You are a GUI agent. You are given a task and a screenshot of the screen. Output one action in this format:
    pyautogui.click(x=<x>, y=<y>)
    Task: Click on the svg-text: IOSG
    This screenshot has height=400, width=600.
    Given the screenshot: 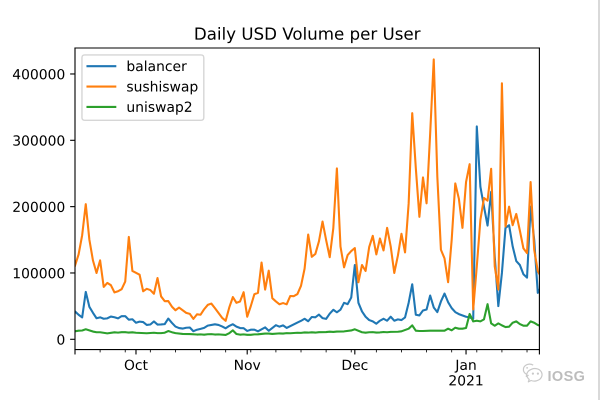 What is the action you would take?
    pyautogui.click(x=567, y=377)
    